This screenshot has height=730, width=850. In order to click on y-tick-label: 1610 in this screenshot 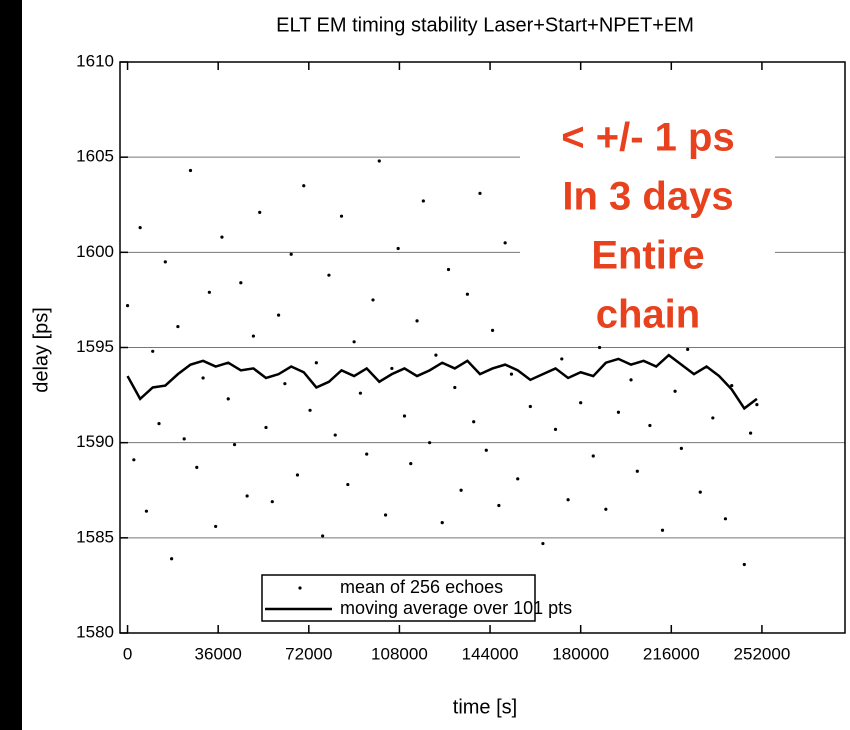, I will do `click(95, 60)`.